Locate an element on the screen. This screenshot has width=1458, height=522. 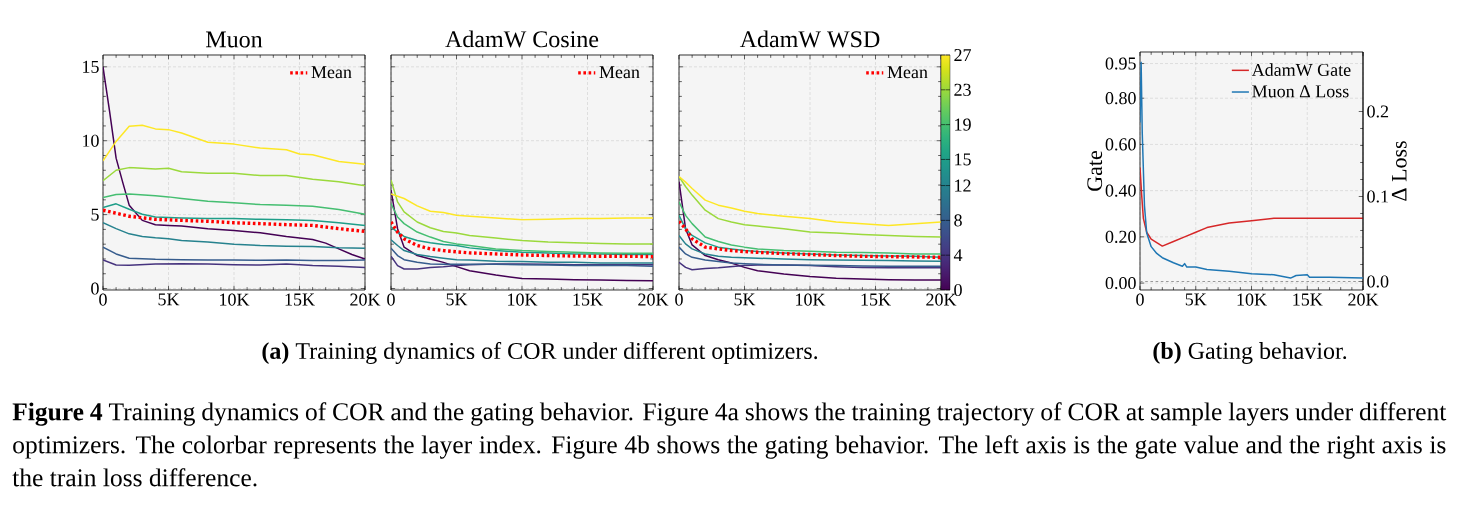
color-bar-label: 23 is located at coordinates (962, 89).